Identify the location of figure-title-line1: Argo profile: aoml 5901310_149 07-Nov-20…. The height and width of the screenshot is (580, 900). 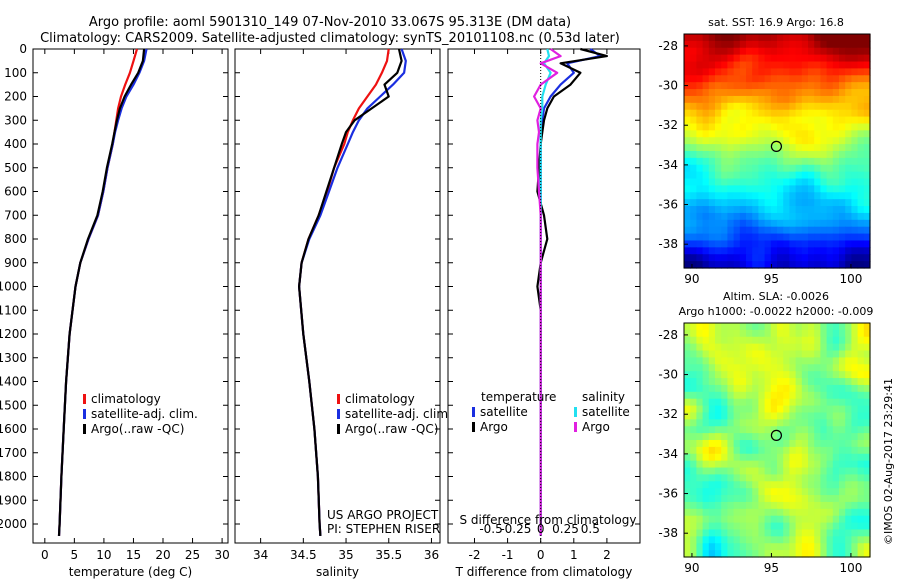
(330, 22).